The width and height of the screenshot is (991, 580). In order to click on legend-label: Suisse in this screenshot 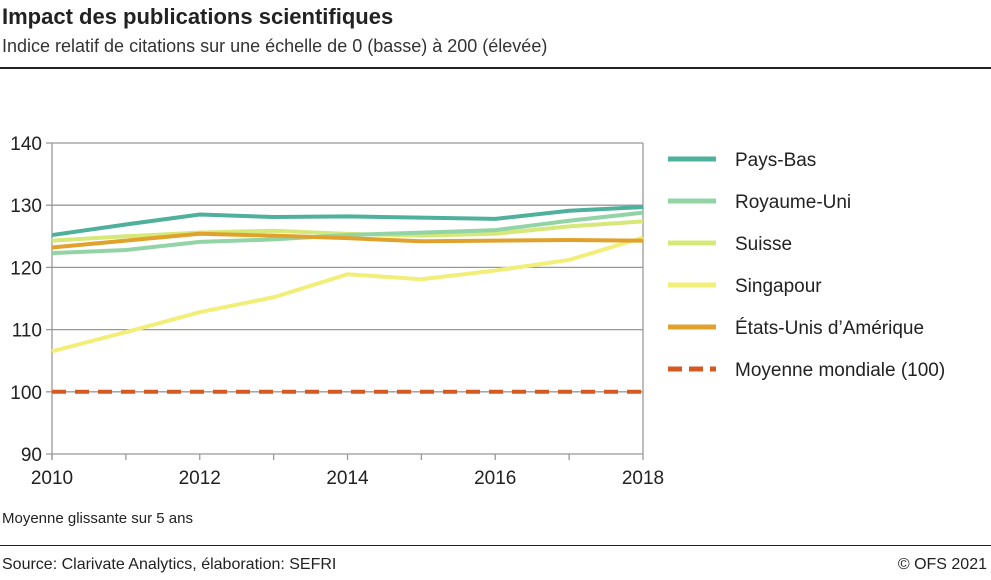, I will do `click(763, 244)`.